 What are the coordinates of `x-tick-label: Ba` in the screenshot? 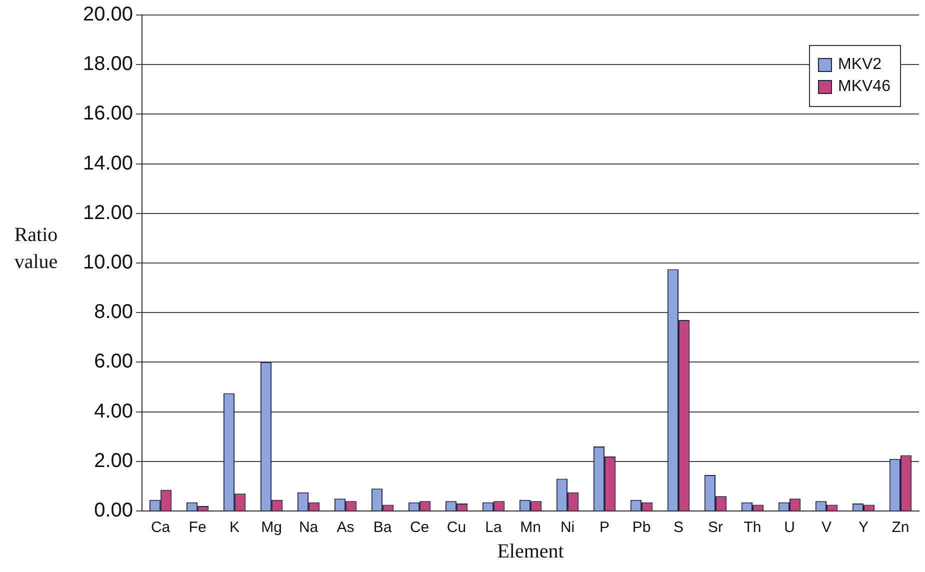 It's located at (382, 527).